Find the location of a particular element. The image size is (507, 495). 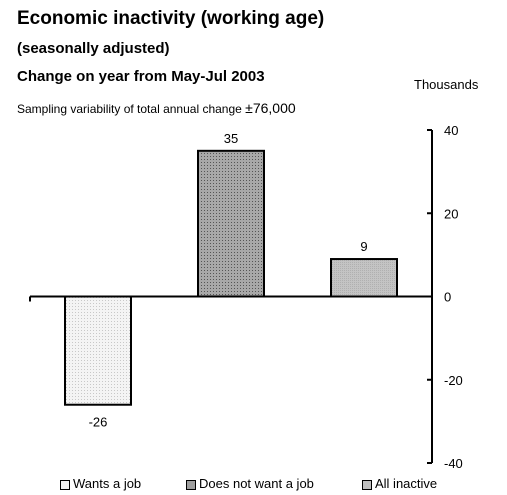

chart-title: Economic inactivity (working age) is located at coordinates (171, 18).